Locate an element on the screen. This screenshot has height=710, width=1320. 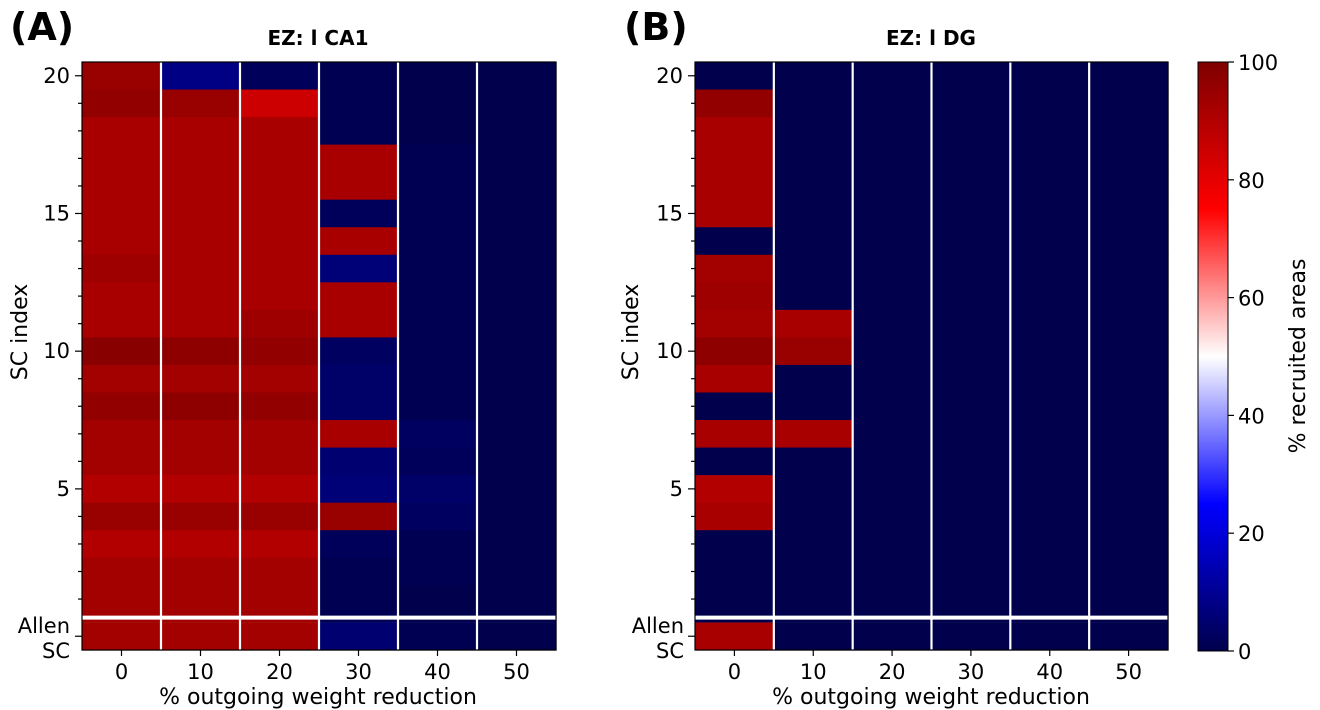
panel-title: EZ: l DG is located at coordinates (931, 38).